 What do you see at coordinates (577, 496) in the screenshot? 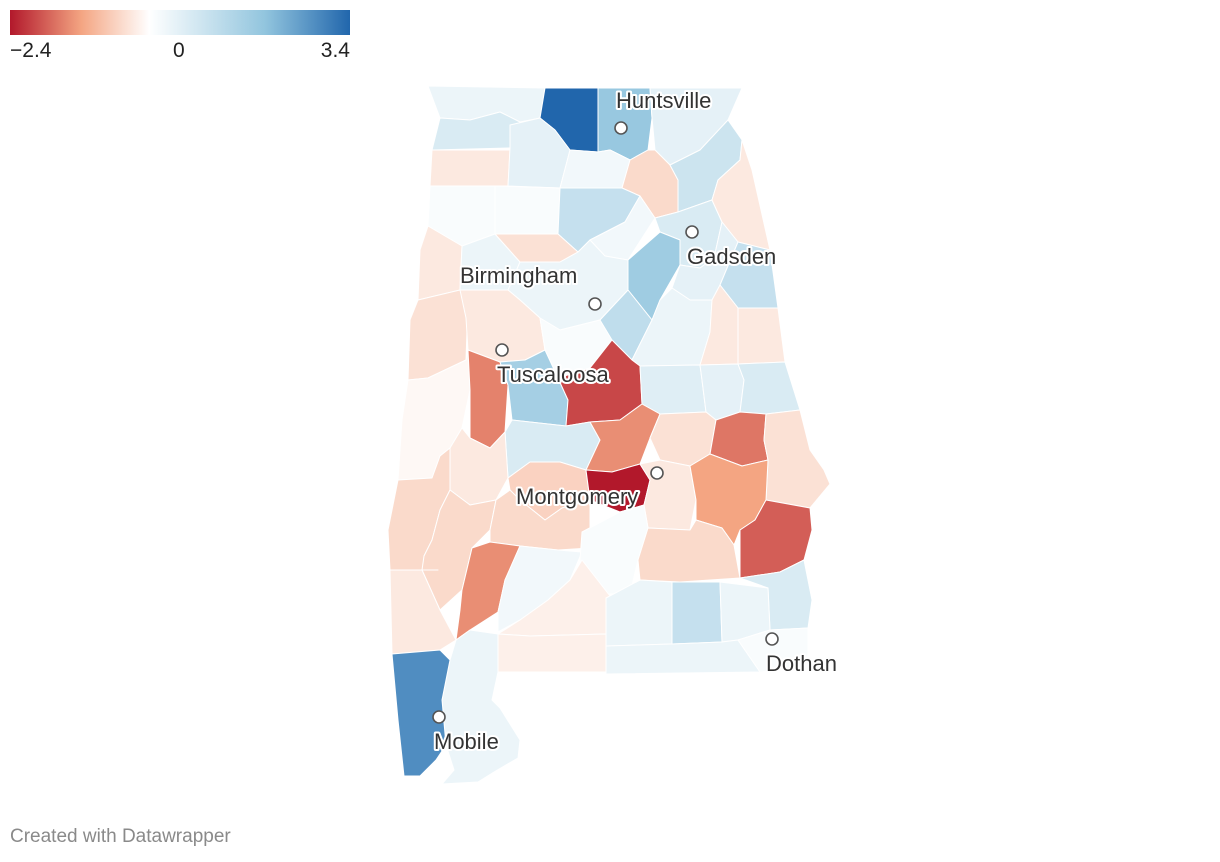
I see `city-label: Montgomery` at bounding box center [577, 496].